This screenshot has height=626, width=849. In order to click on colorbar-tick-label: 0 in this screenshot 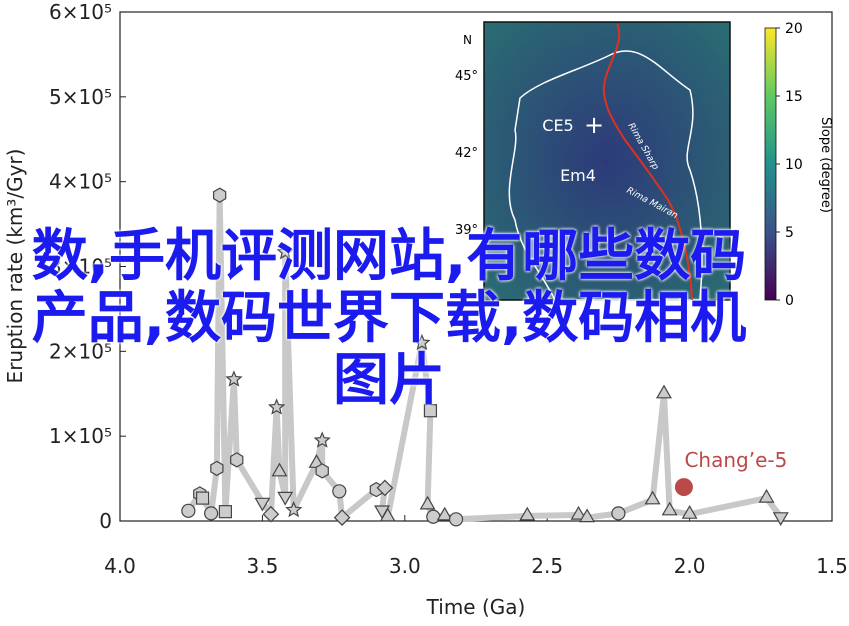, I will do `click(789, 301)`.